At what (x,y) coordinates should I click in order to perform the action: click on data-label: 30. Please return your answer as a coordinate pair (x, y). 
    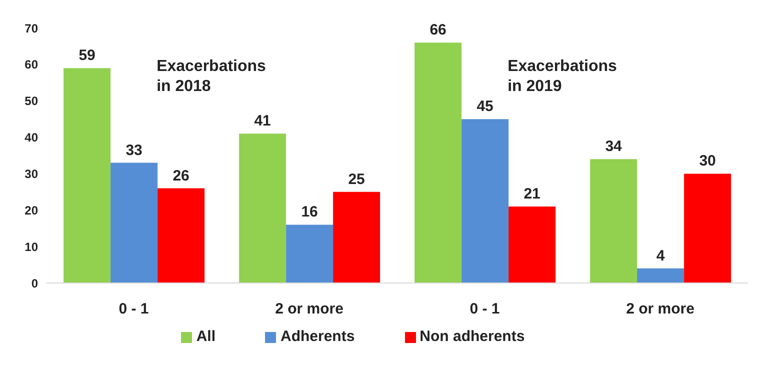
    Looking at the image, I should click on (707, 161).